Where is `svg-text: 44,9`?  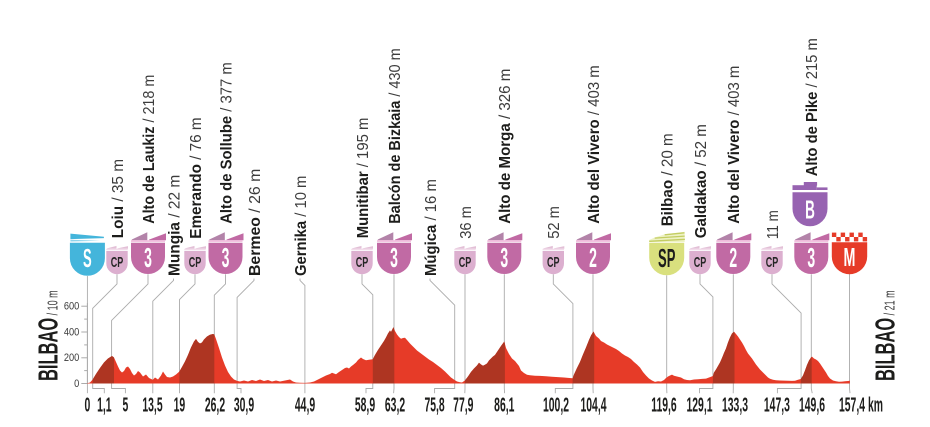
svg-text: 44,9 is located at coordinates (305, 405).